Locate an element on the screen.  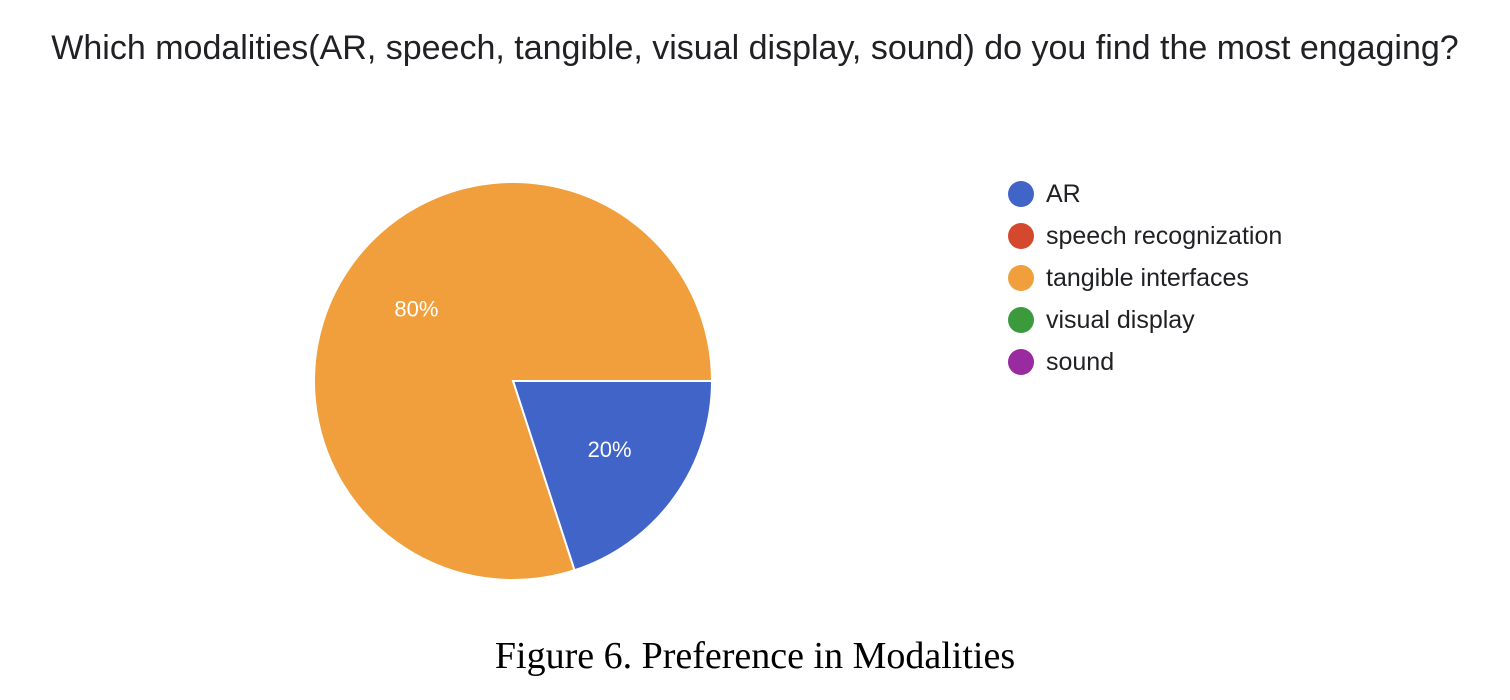
slice-label-ar: 20% is located at coordinates (610, 449).